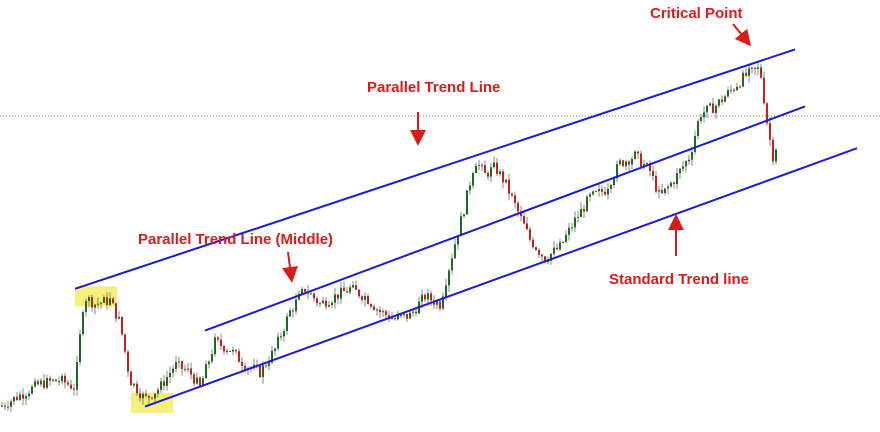 Image resolution: width=880 pixels, height=432 pixels. Describe the element at coordinates (235, 239) in the screenshot. I see `label-parallel-trend-line-middle: Parallel Trend Line (Middle)` at that location.